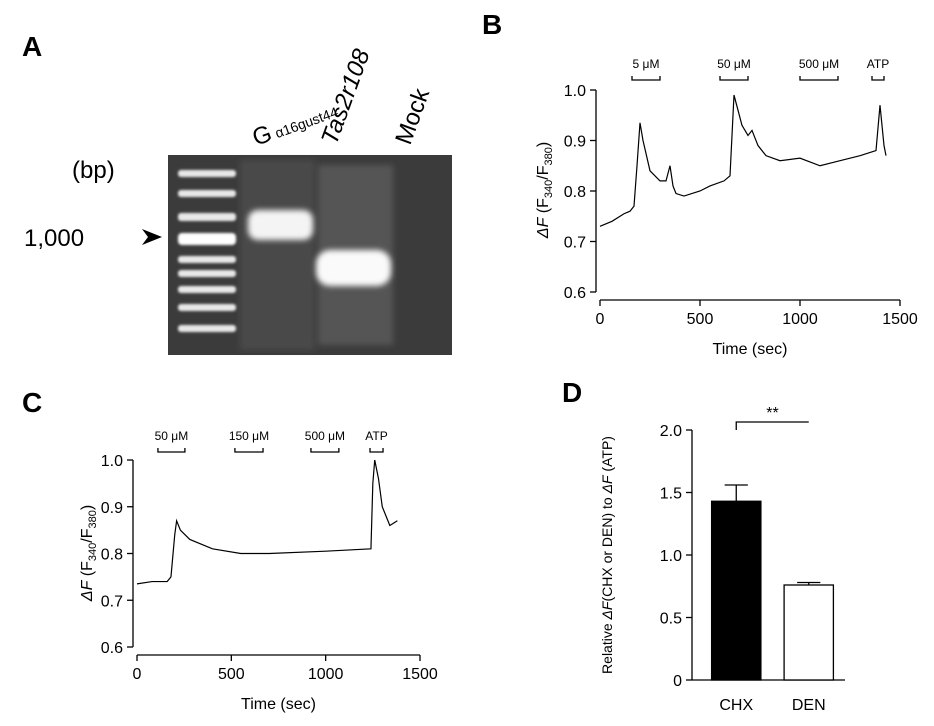 Image resolution: width=934 pixels, height=726 pixels. I want to click on marker-arrow, so click(152, 237).